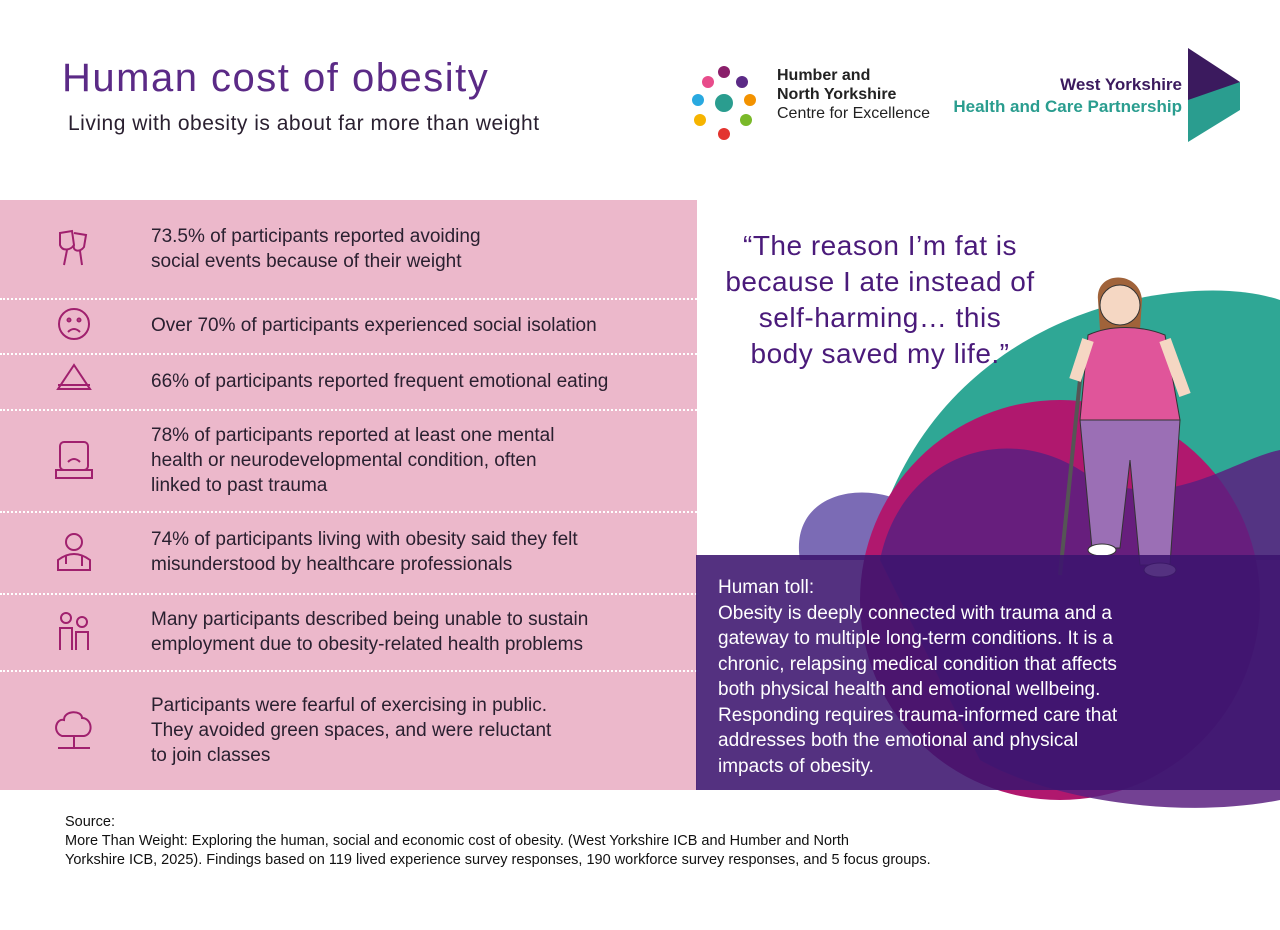 The width and height of the screenshot is (1280, 930). I want to click on title: Human cost of obesity, so click(276, 78).